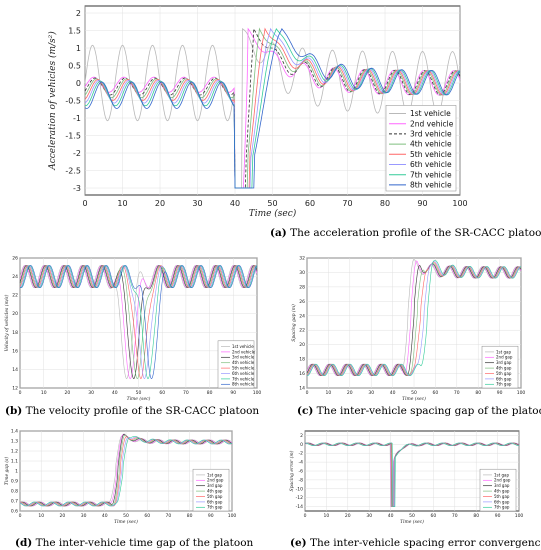 The width and height of the screenshot is (541, 550). What do you see at coordinates (293, 323) in the screenshot?
I see `y-axis-label: Spacing gap (m)` at bounding box center [293, 323].